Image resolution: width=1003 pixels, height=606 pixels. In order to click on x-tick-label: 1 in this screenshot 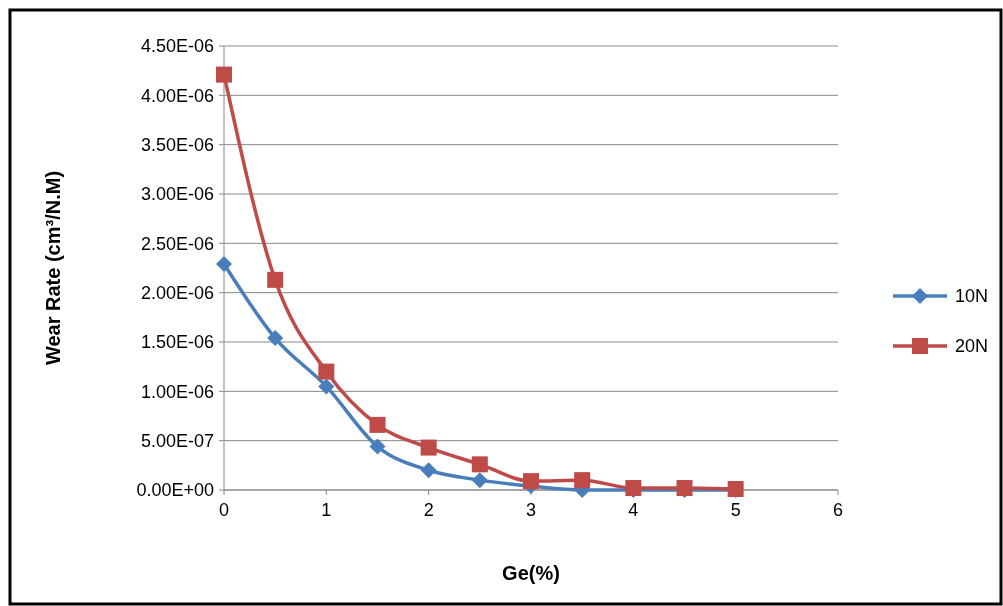, I will do `click(326, 510)`.